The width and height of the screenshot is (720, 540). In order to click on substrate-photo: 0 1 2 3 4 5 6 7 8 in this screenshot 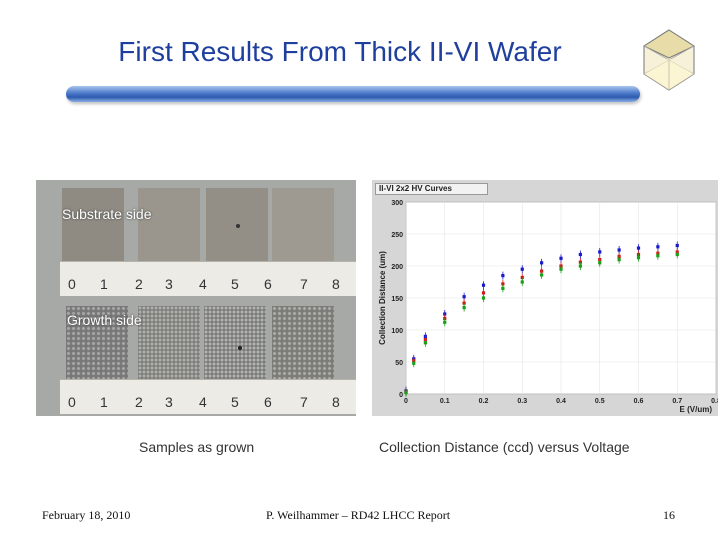, I will do `click(196, 239)`.